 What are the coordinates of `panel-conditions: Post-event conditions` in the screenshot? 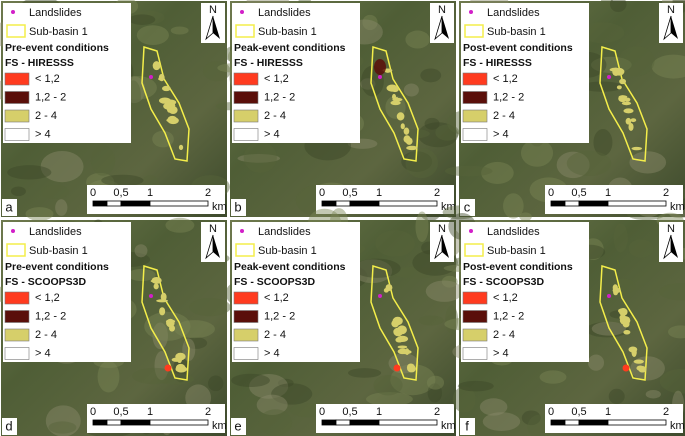 It's located at (518, 48).